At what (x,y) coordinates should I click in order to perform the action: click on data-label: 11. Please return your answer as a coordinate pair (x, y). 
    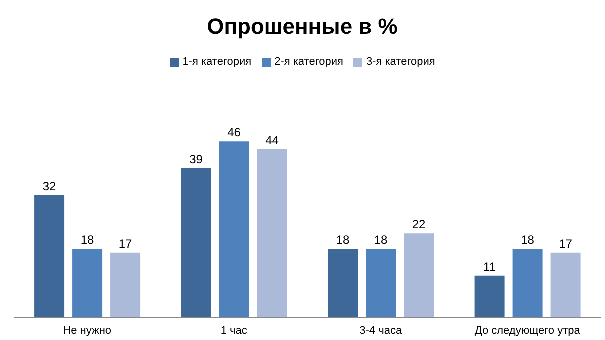
    Looking at the image, I should click on (490, 267).